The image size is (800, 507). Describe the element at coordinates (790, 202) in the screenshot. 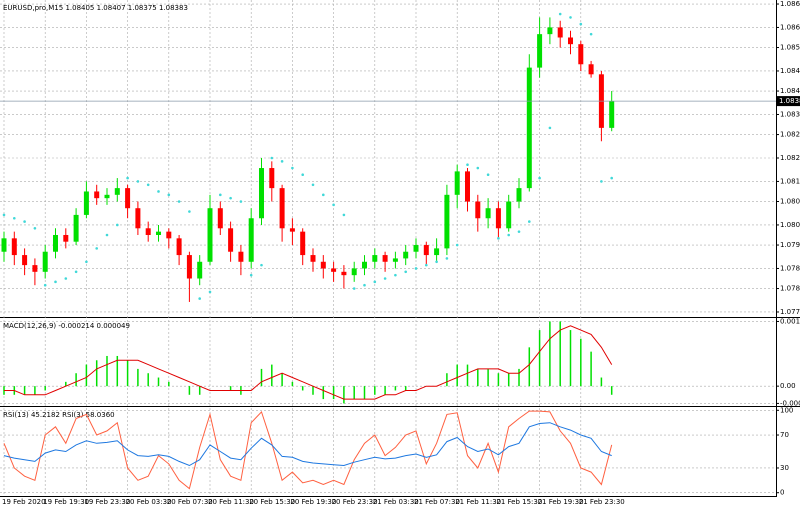

I see `y-tick-label: 1.0808` at that location.